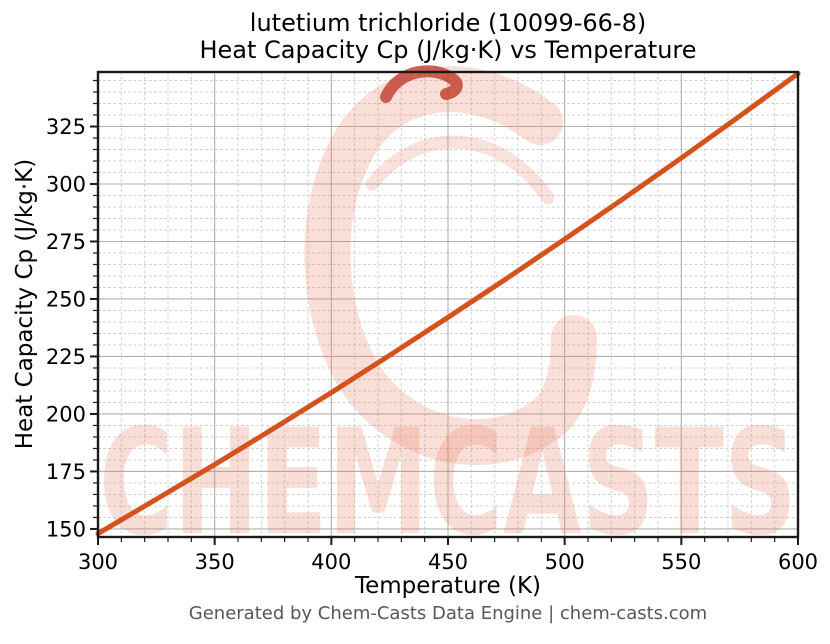 The image size is (830, 644). Describe the element at coordinates (421, 84) in the screenshot. I see `chemcasts-logo-red-accent-icon` at that location.